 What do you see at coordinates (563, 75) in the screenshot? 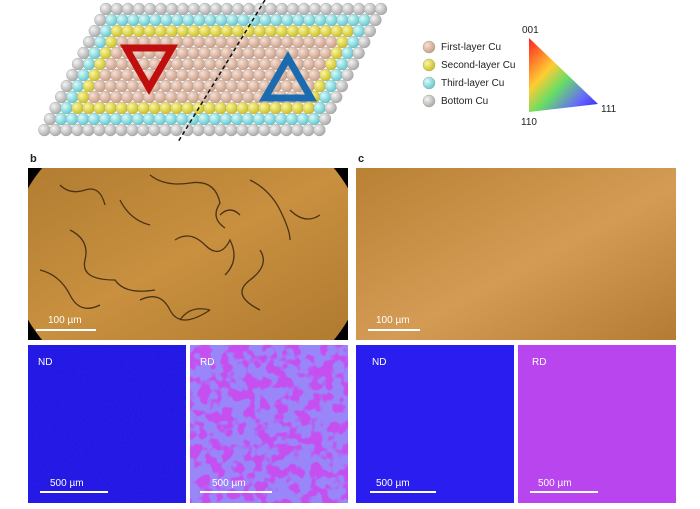
I see `ipf-triangle` at bounding box center [563, 75].